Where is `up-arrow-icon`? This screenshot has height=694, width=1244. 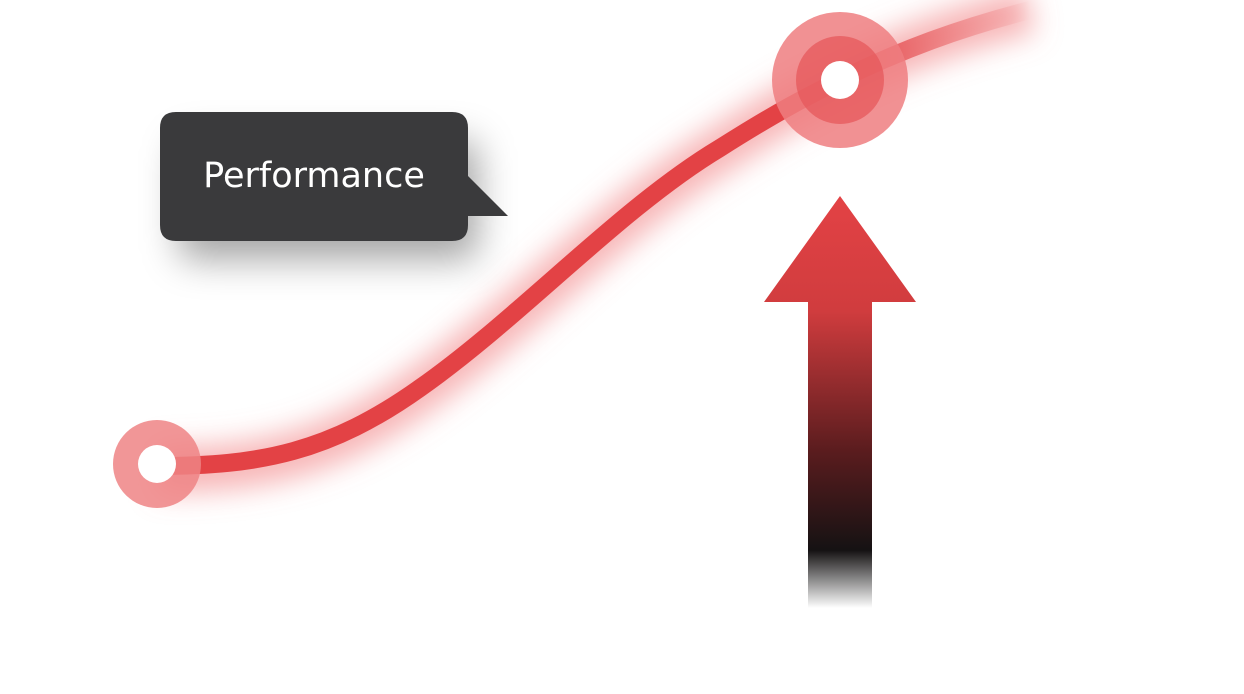
up-arrow-icon is located at coordinates (840, 402).